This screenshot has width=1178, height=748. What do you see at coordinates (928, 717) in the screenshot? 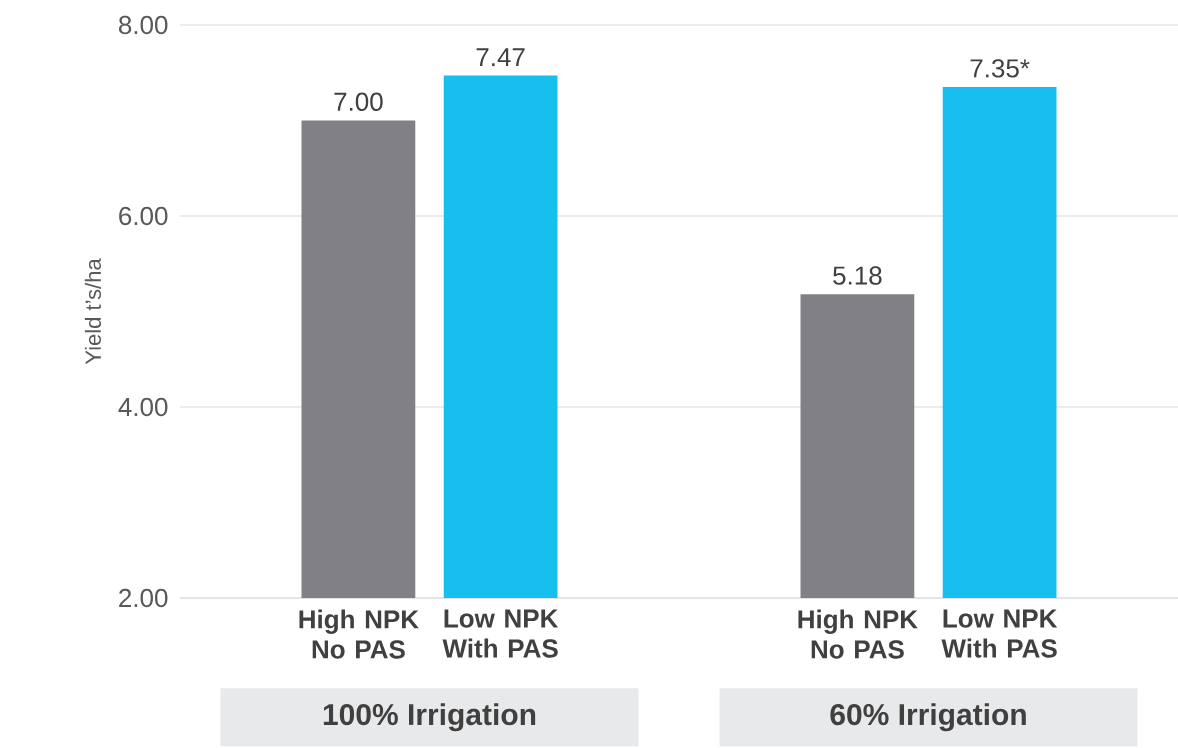
I see `x-tick-label: 60% Irrigation` at bounding box center [928, 717].